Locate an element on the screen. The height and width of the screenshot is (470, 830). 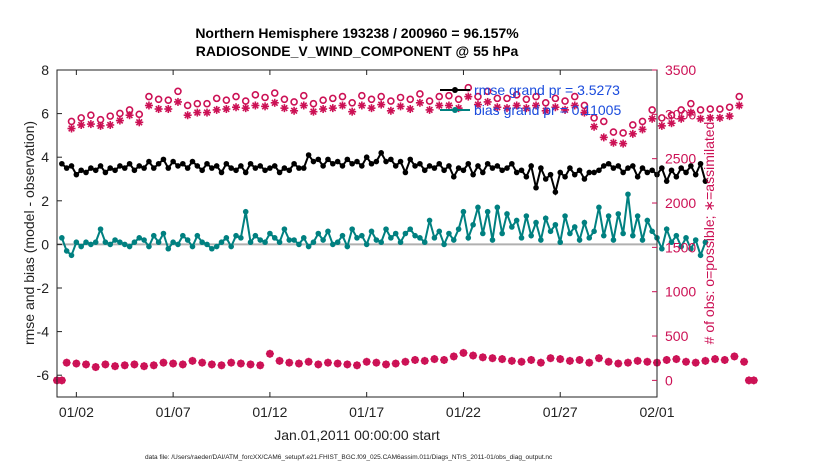
y-right-tick-label: 3500 is located at coordinates (680, 70).